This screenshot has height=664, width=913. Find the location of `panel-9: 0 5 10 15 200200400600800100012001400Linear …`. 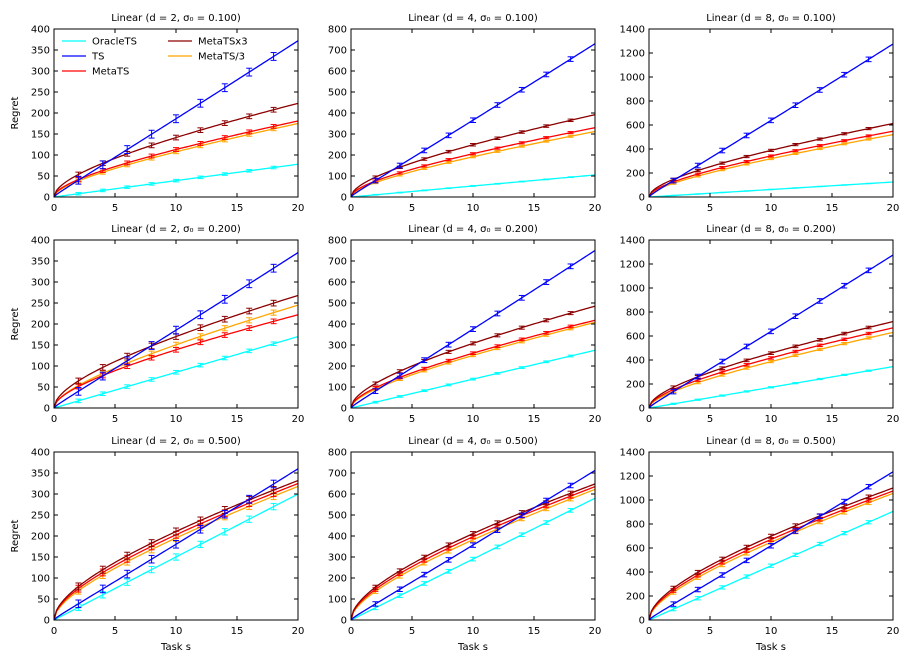

panel-9: 0 5 10 15 200200400600800100012001400Linear … is located at coordinates (760, 544).